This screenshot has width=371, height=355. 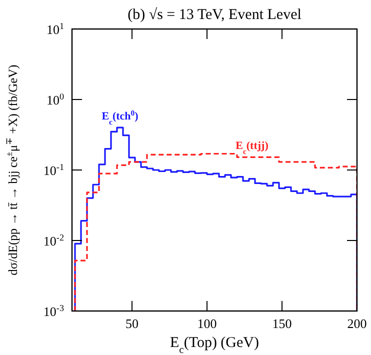 What do you see at coordinates (282, 323) in the screenshot?
I see `x-tick-label: 150` at bounding box center [282, 323].